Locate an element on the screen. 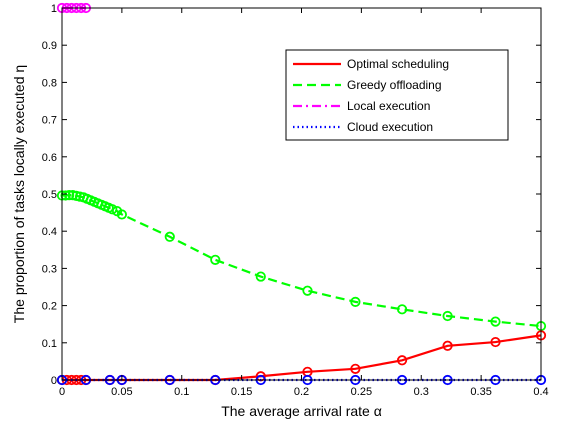 The image size is (561, 429). x-tick-label: 0.35 is located at coordinates (480, 392).